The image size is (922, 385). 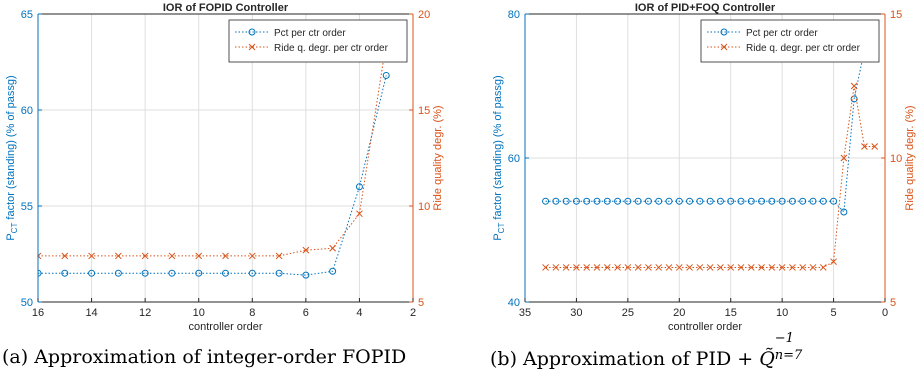 I want to click on panel-b-caption-sub: n=7, so click(x=788, y=355).